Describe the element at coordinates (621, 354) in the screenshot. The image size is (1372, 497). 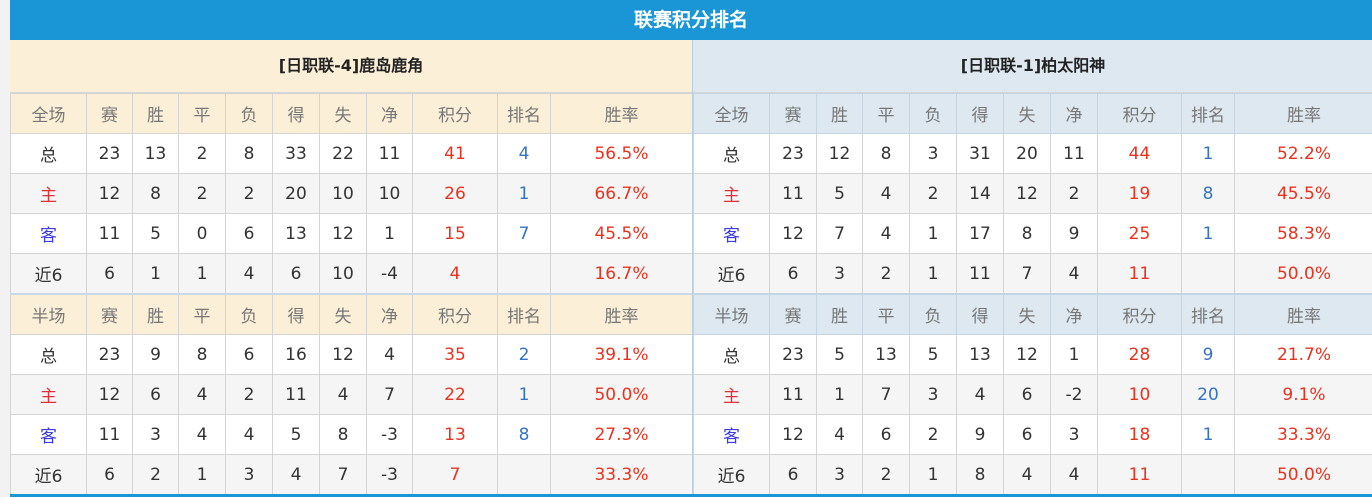
I see `stat-cell: 39.1%` at that location.